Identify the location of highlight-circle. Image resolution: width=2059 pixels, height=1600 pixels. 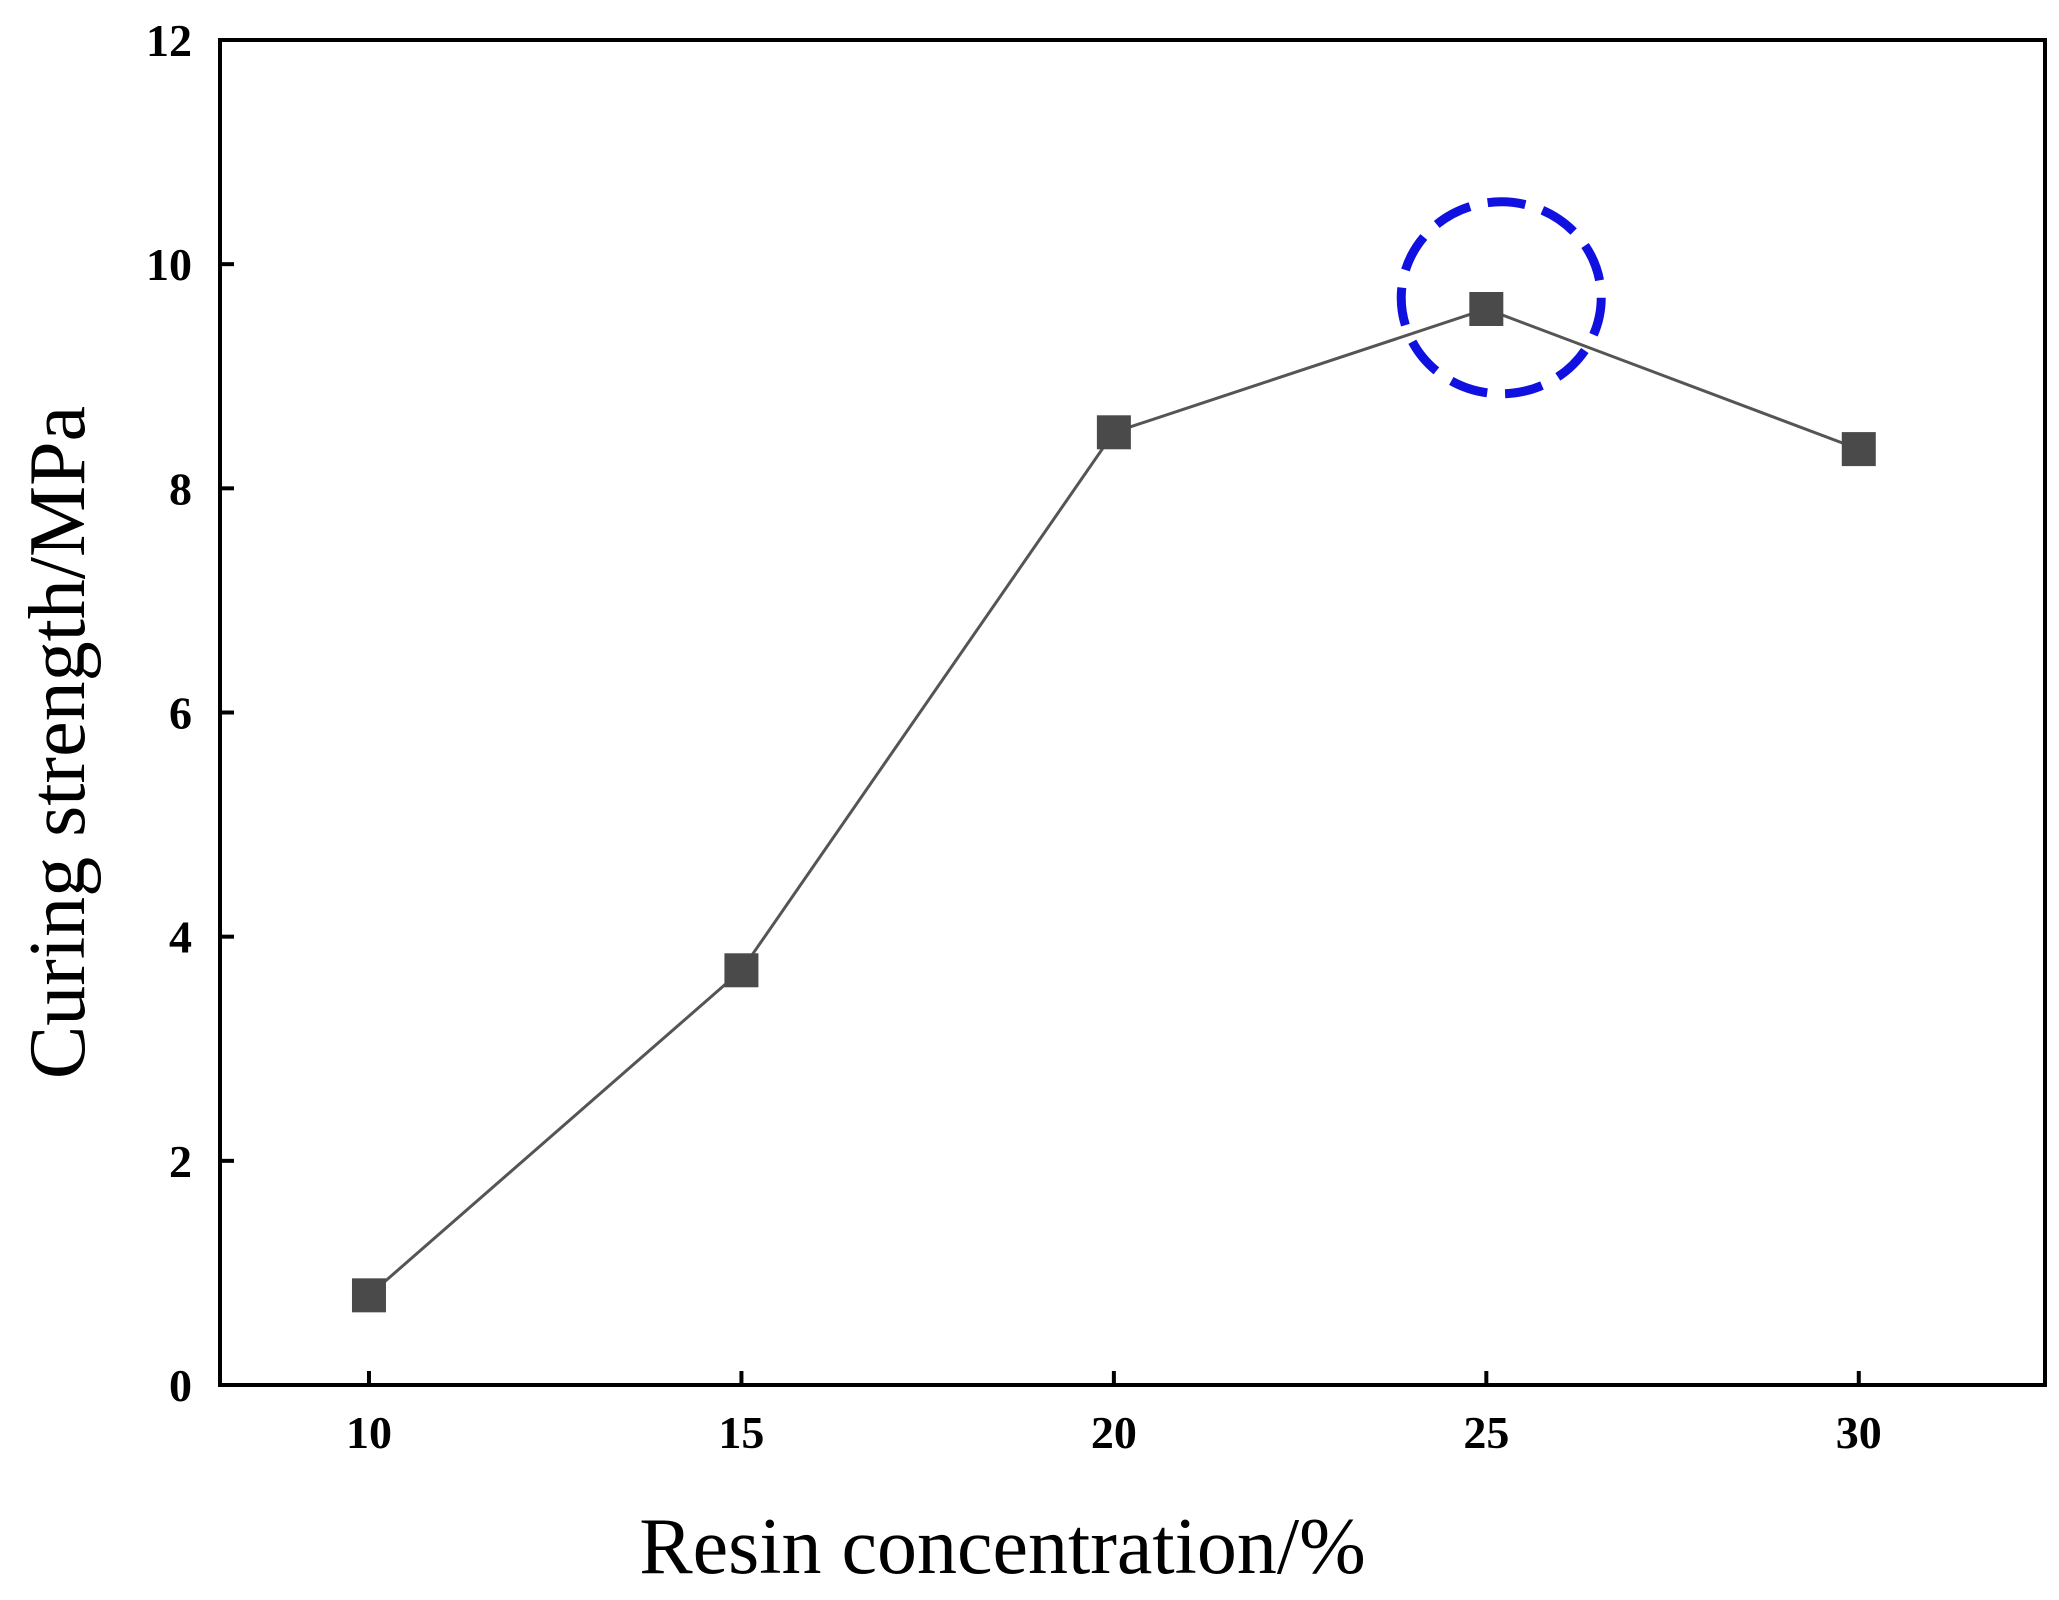
(1501, 298).